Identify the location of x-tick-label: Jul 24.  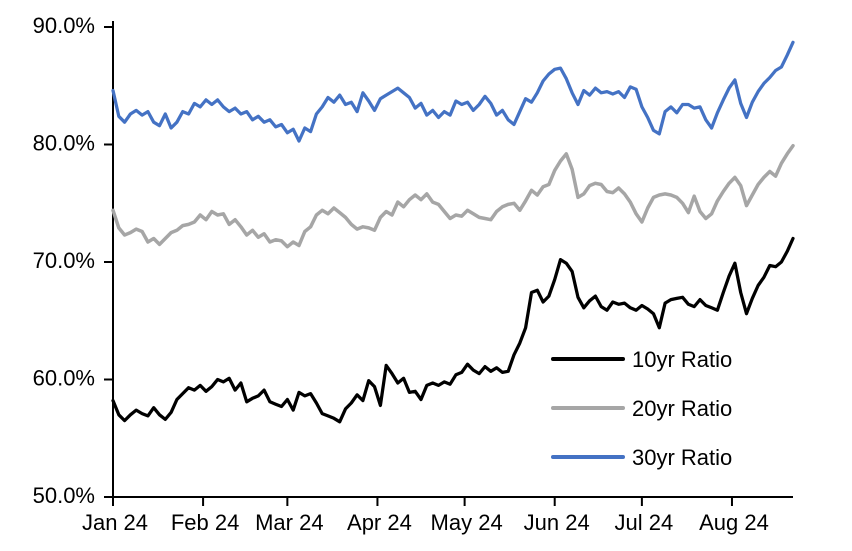
(644, 522).